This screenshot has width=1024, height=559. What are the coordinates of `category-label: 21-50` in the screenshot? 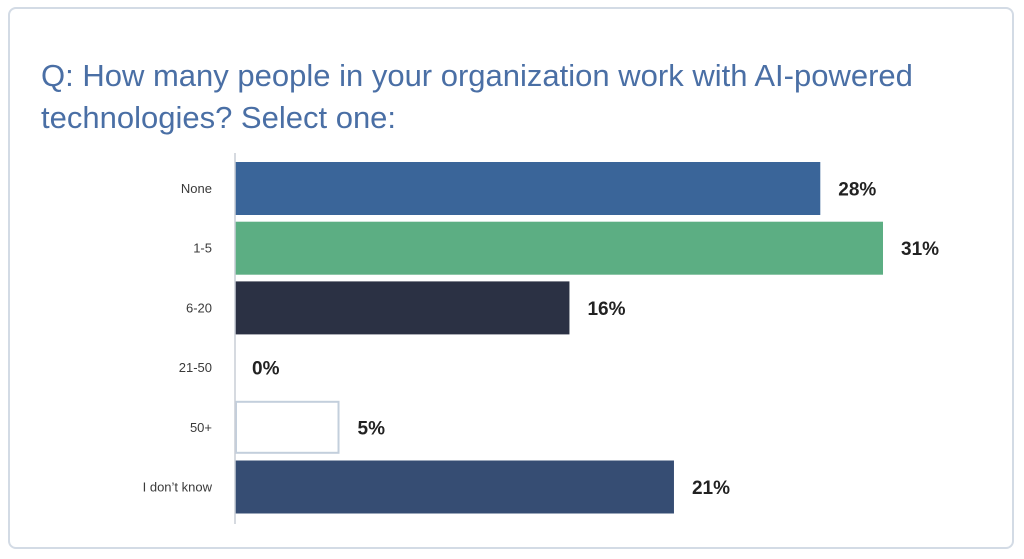 It's located at (195, 367).